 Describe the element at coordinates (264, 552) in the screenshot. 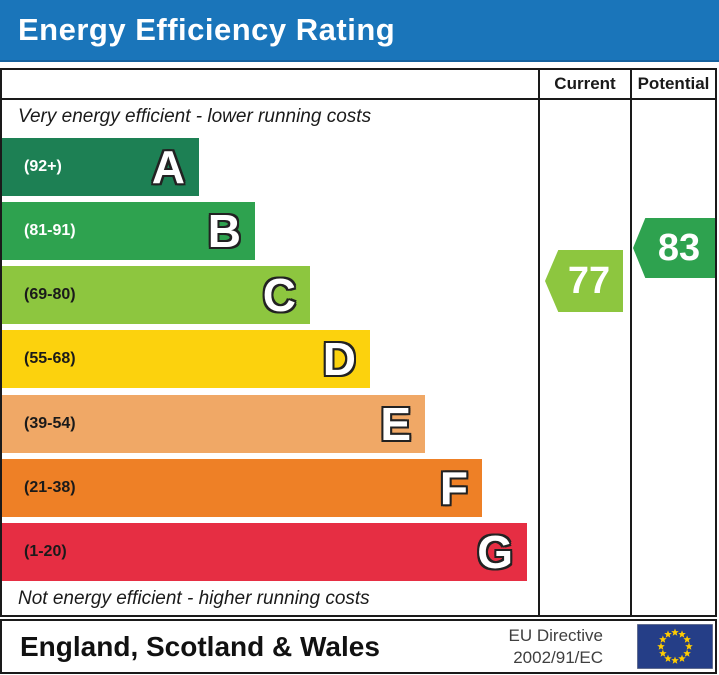

I see `band-g: (1-20) G` at that location.